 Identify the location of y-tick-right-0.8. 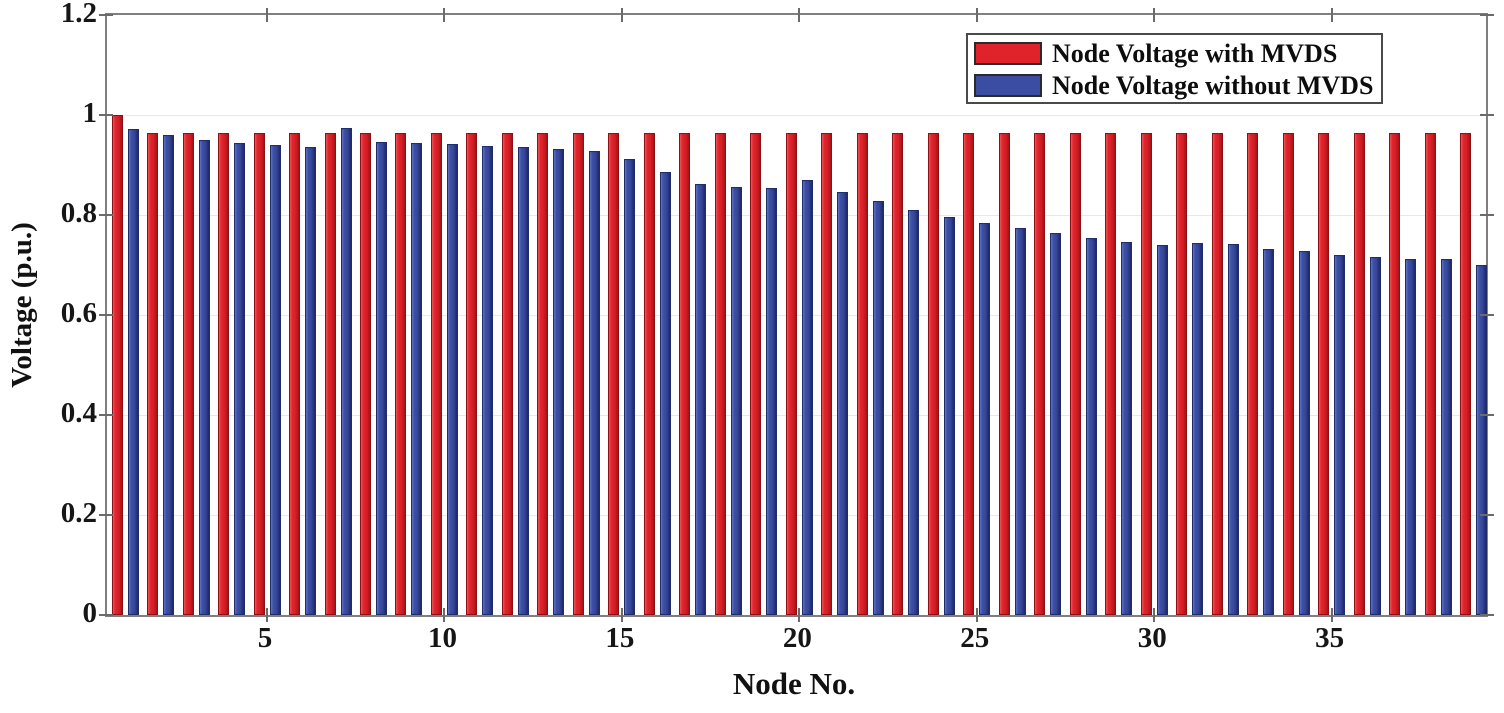
(1487, 215).